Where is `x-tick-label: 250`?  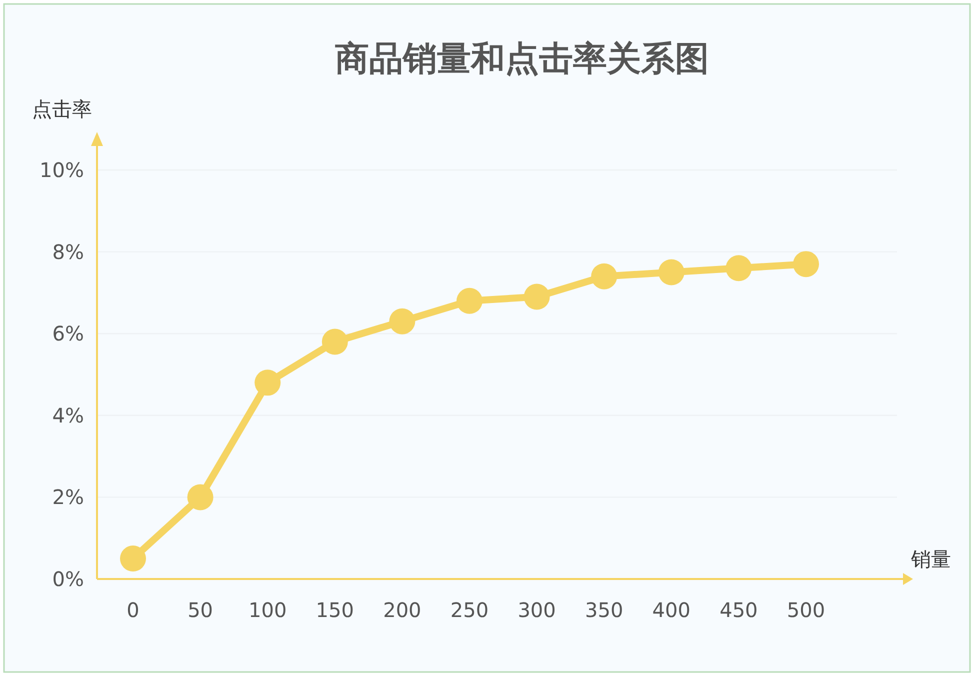
x-tick-label: 250 is located at coordinates (469, 610).